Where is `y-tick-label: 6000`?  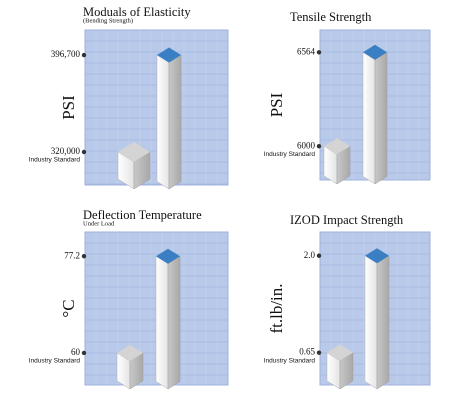 y-tick-label: 6000 is located at coordinates (306, 145).